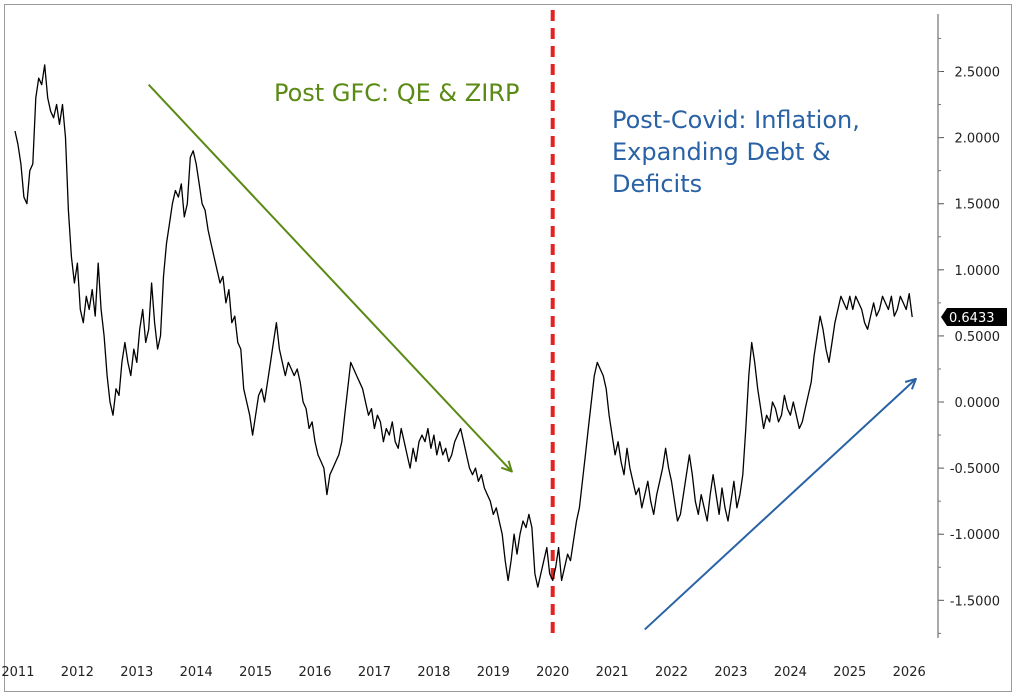 The height and width of the screenshot is (698, 1018). What do you see at coordinates (779, 505) in the screenshot?
I see `uptrend-arrow` at bounding box center [779, 505].